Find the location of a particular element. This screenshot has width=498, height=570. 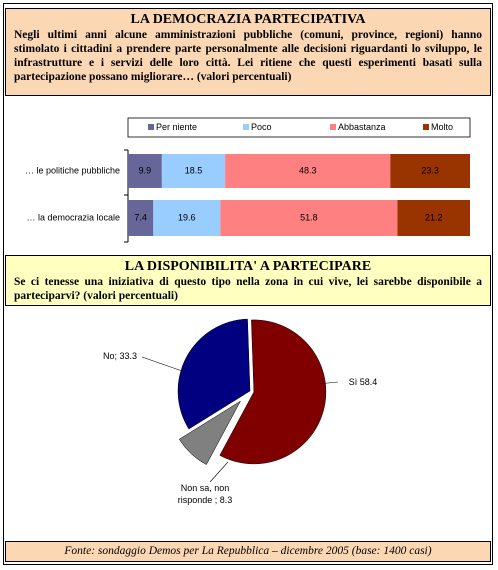

value-label: 19.6 is located at coordinates (187, 217).